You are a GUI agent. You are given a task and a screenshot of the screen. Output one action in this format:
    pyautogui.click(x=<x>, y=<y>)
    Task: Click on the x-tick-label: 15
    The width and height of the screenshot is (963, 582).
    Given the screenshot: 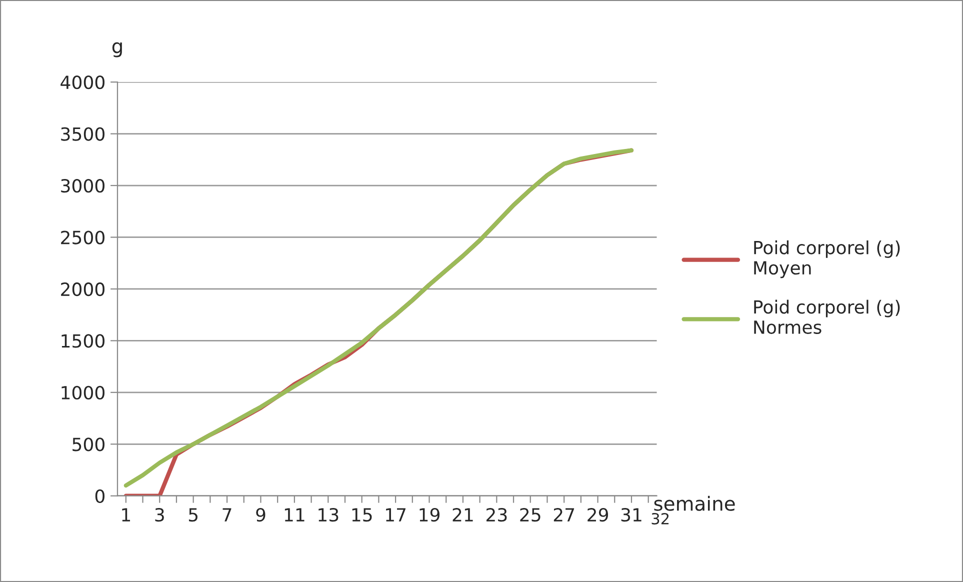 What is the action you would take?
    pyautogui.click(x=362, y=515)
    